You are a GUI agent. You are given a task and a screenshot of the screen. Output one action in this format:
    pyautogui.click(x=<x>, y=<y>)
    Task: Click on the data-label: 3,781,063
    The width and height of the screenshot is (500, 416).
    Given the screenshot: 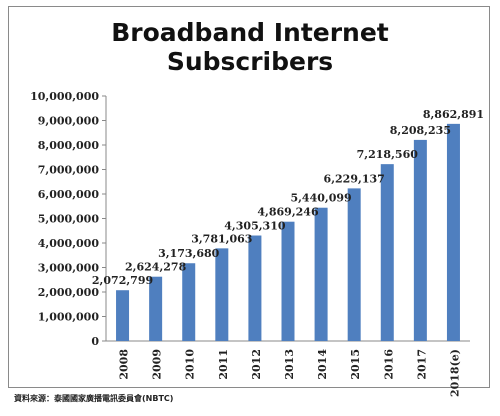 What is the action you would take?
    pyautogui.click(x=221, y=238)
    